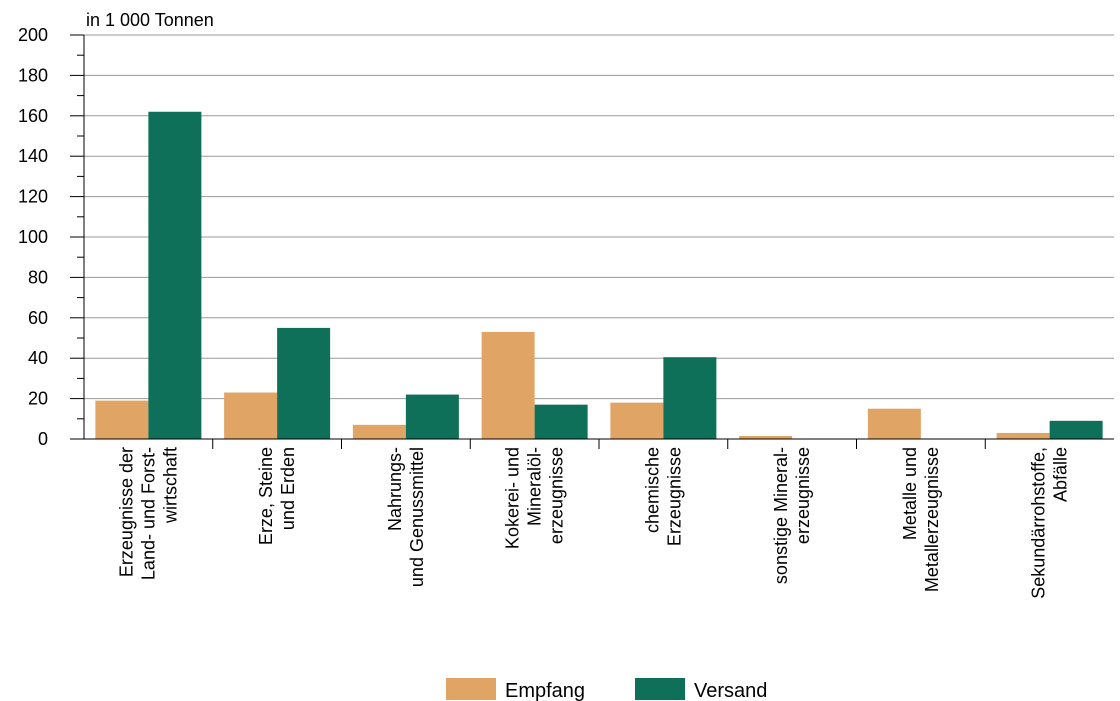 The height and width of the screenshot is (701, 1120). What do you see at coordinates (170, 485) in the screenshot?
I see `category-label-line: wirtschaft` at bounding box center [170, 485].